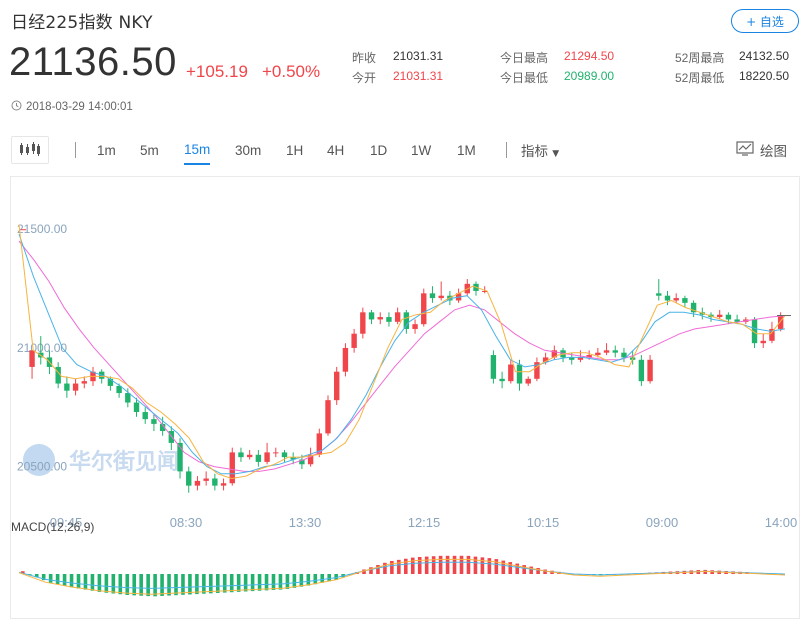 The image size is (807, 628). What do you see at coordinates (75, 150) in the screenshot?
I see `toolbar-divider` at bounding box center [75, 150].